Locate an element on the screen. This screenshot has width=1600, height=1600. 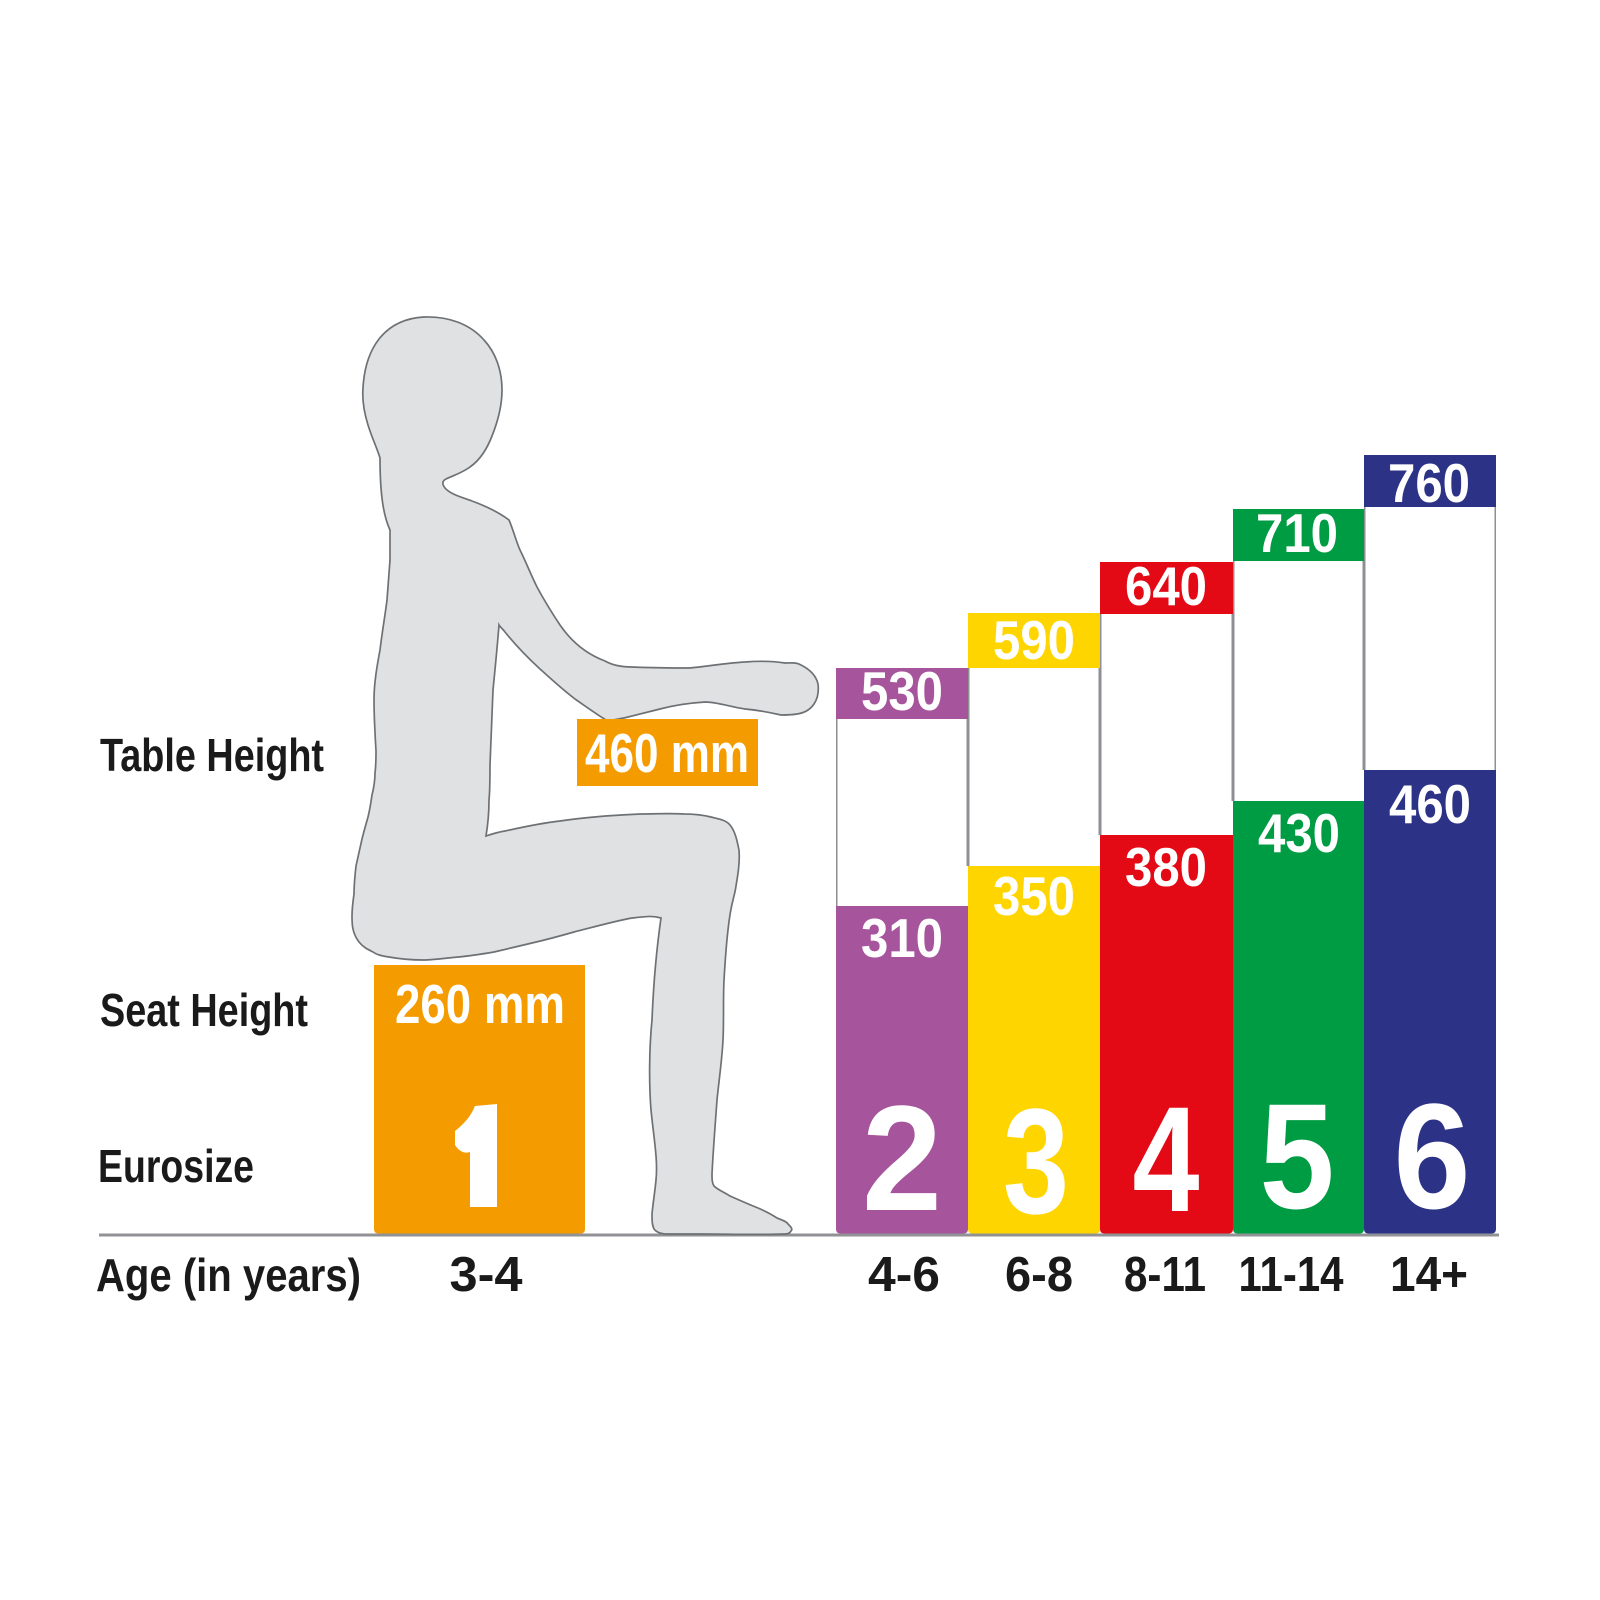
svg-text: 3-4 is located at coordinates (486, 1275).